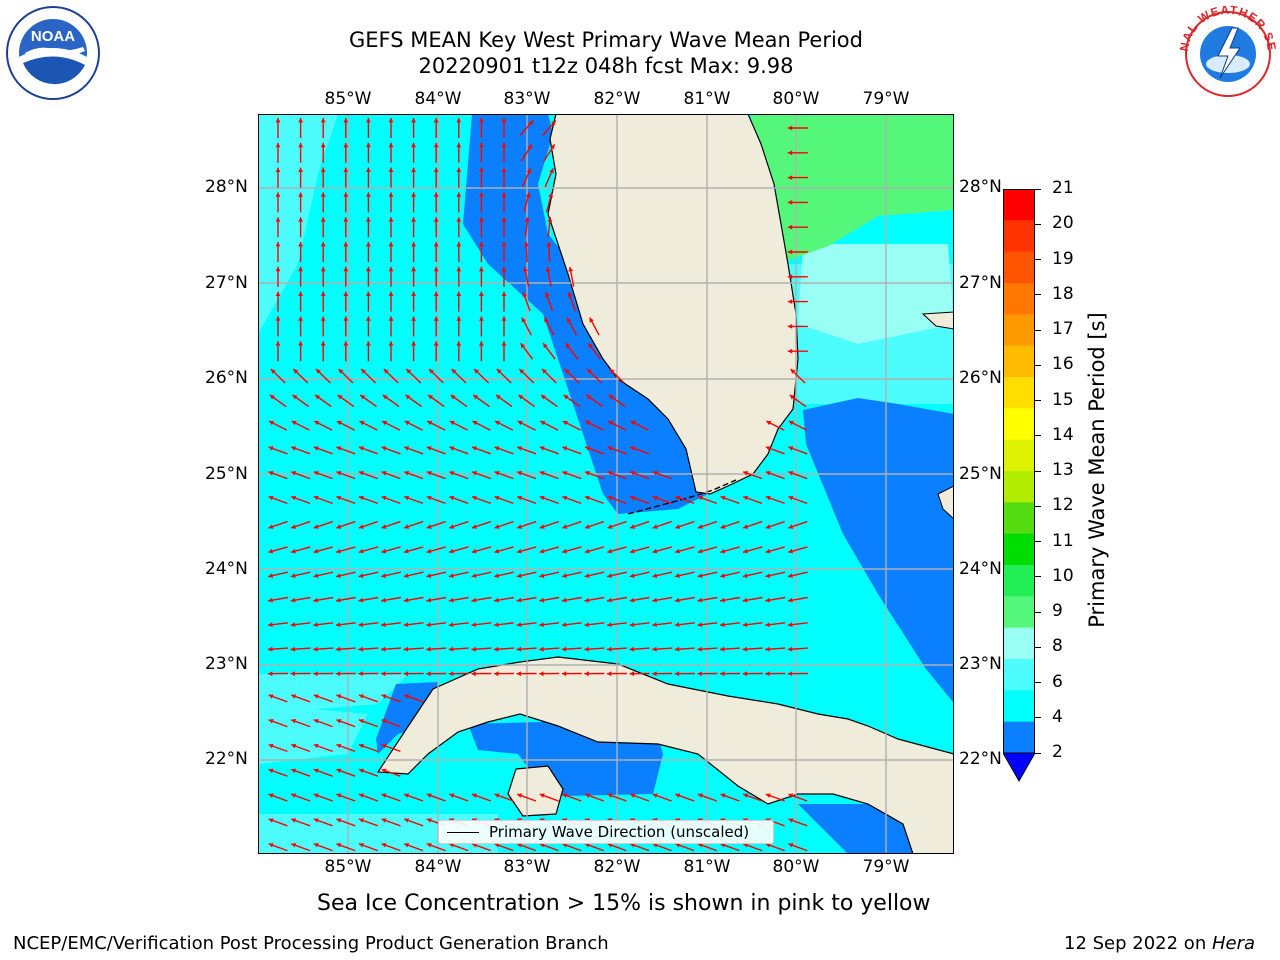 The image size is (1280, 960). I want to click on lat-label-right: 24°N, so click(980, 569).